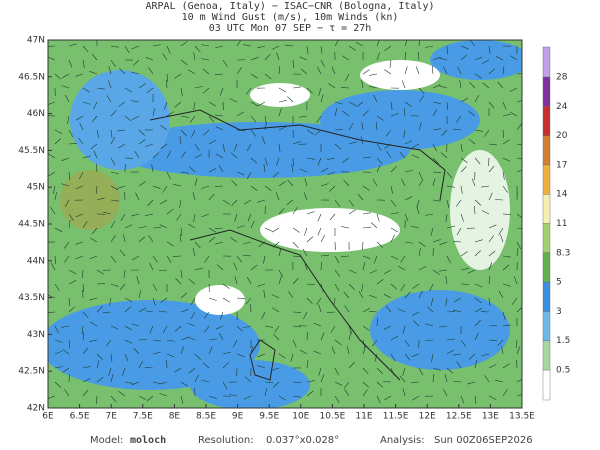 The image size is (600, 450). What do you see at coordinates (36, 188) in the screenshot?
I see `lat-label: 45N` at bounding box center [36, 188].